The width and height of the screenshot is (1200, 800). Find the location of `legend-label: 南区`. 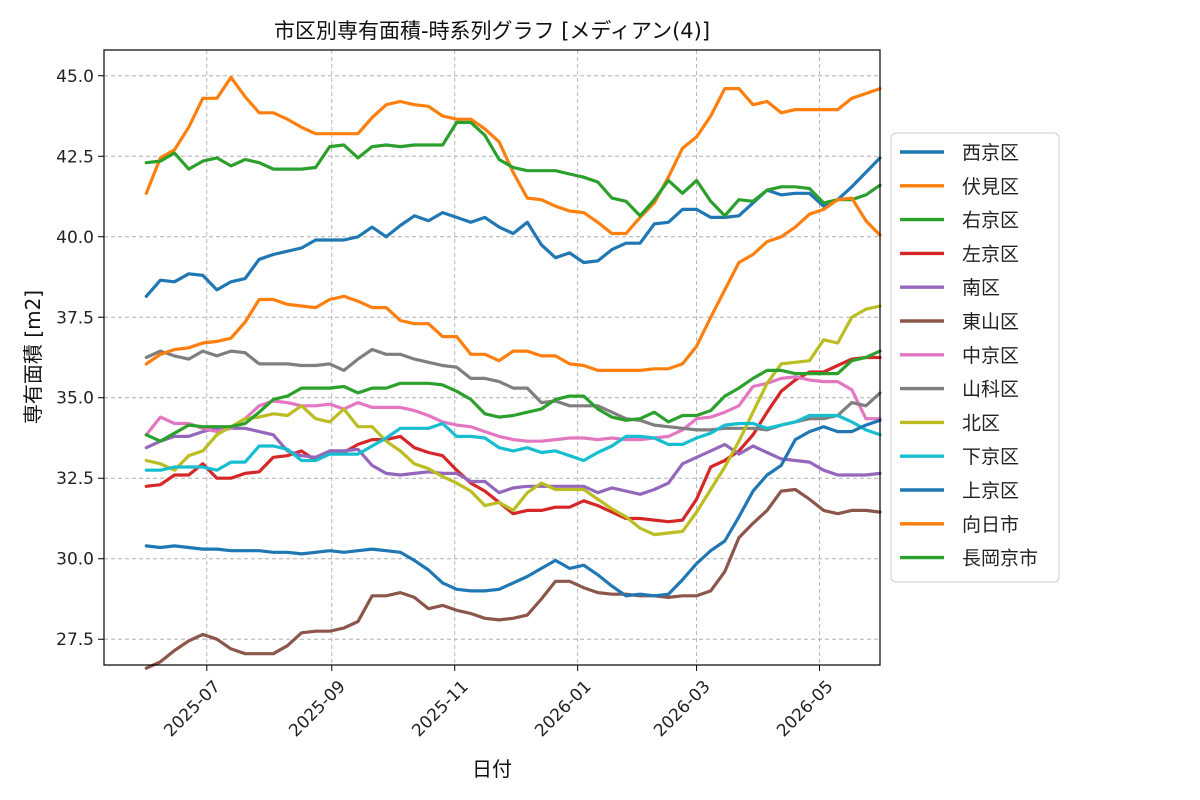

legend-label: 南区 is located at coordinates (981, 288).